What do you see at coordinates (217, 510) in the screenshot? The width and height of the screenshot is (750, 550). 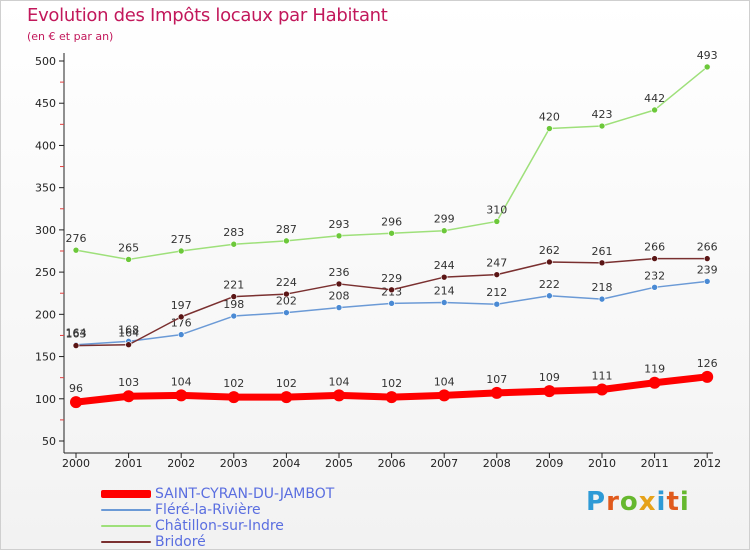 I see `legend-item: Fléré-la-Rivière` at bounding box center [217, 510].